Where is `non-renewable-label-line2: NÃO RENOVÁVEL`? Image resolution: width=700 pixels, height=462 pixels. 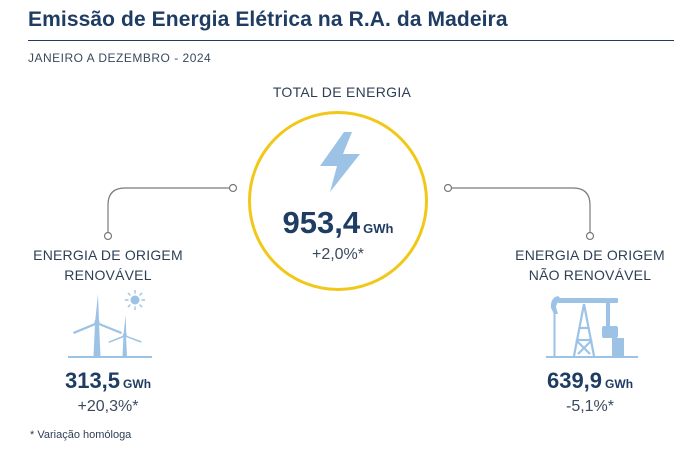 non-renewable-label-line2: NÃO RENOVÁVEL is located at coordinates (590, 275).